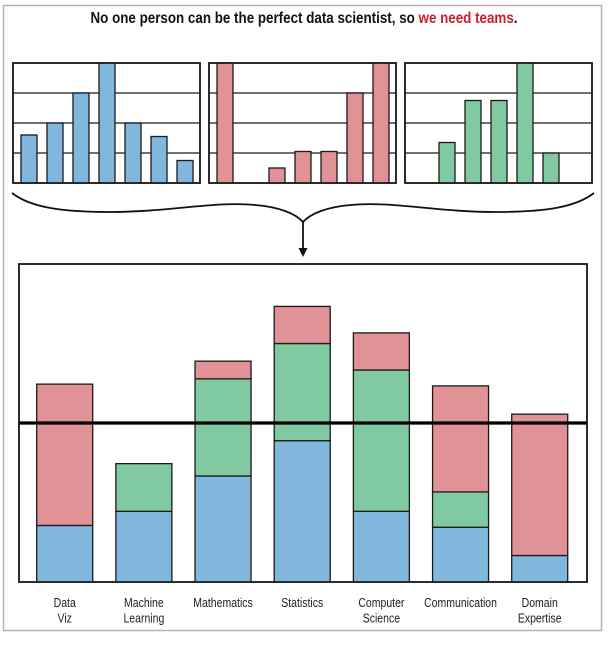 The width and height of the screenshot is (613, 645). I want to click on category-label-line: Communication, so click(460, 603).